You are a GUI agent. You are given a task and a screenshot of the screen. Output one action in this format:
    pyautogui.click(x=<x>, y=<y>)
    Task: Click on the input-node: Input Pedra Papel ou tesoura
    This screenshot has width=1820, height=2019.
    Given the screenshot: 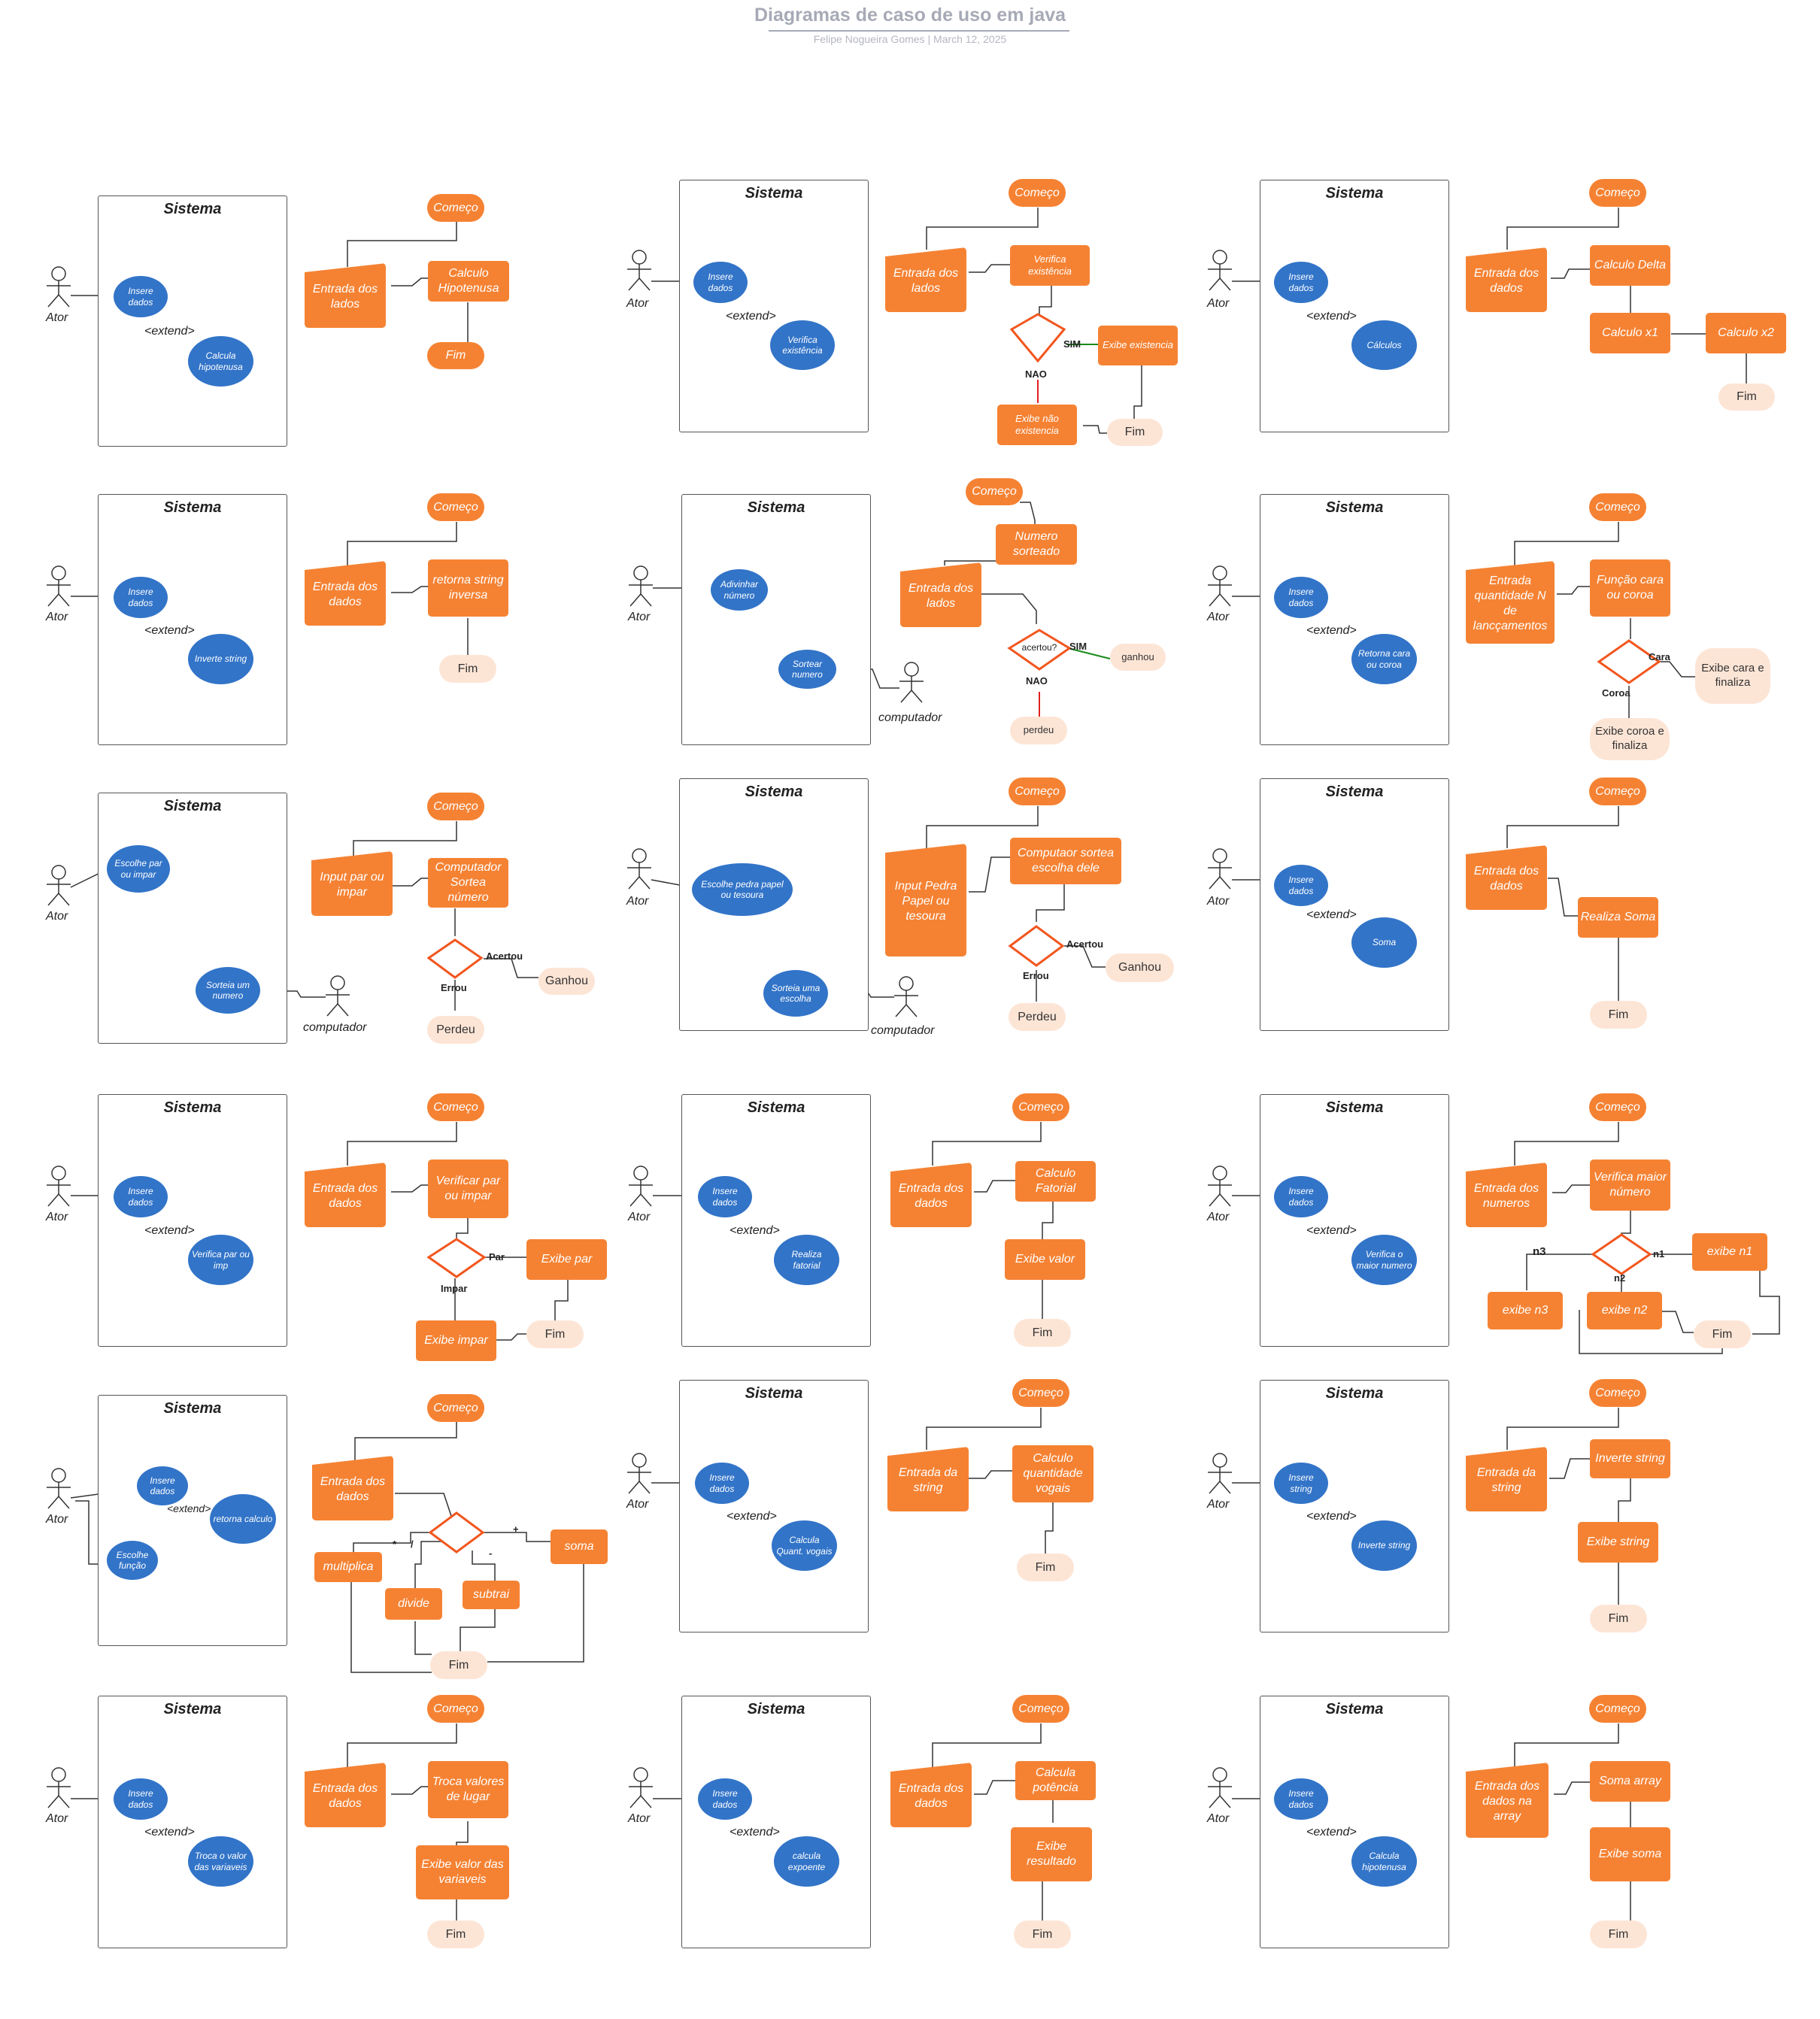 What is the action you would take?
    pyautogui.click(x=925, y=900)
    